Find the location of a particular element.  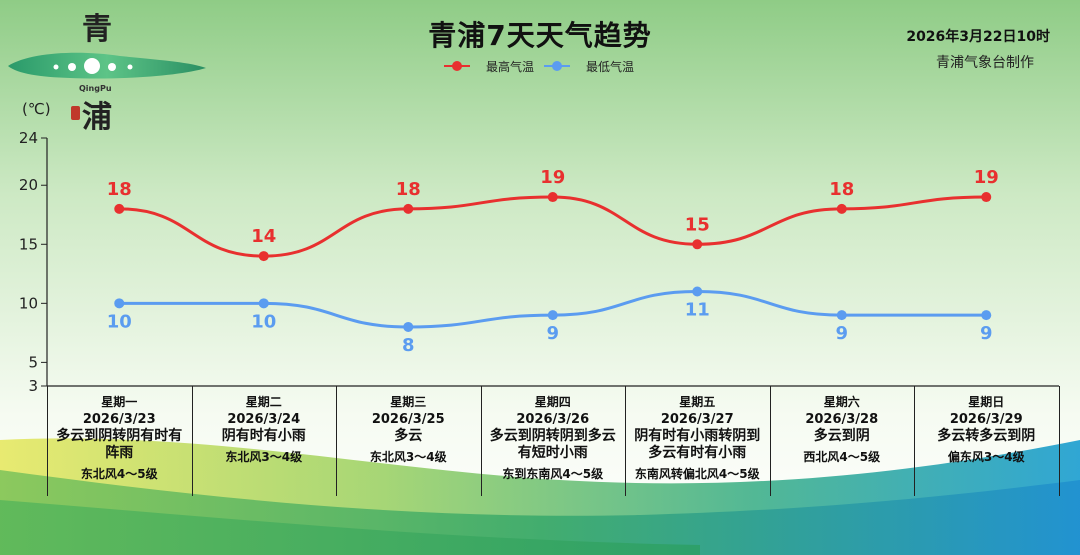

day-column: 星期五 2026/3/27 阴有时有小雨转阴到多云有时有小雨东南风转偏北风4～5级 is located at coordinates (697, 441).